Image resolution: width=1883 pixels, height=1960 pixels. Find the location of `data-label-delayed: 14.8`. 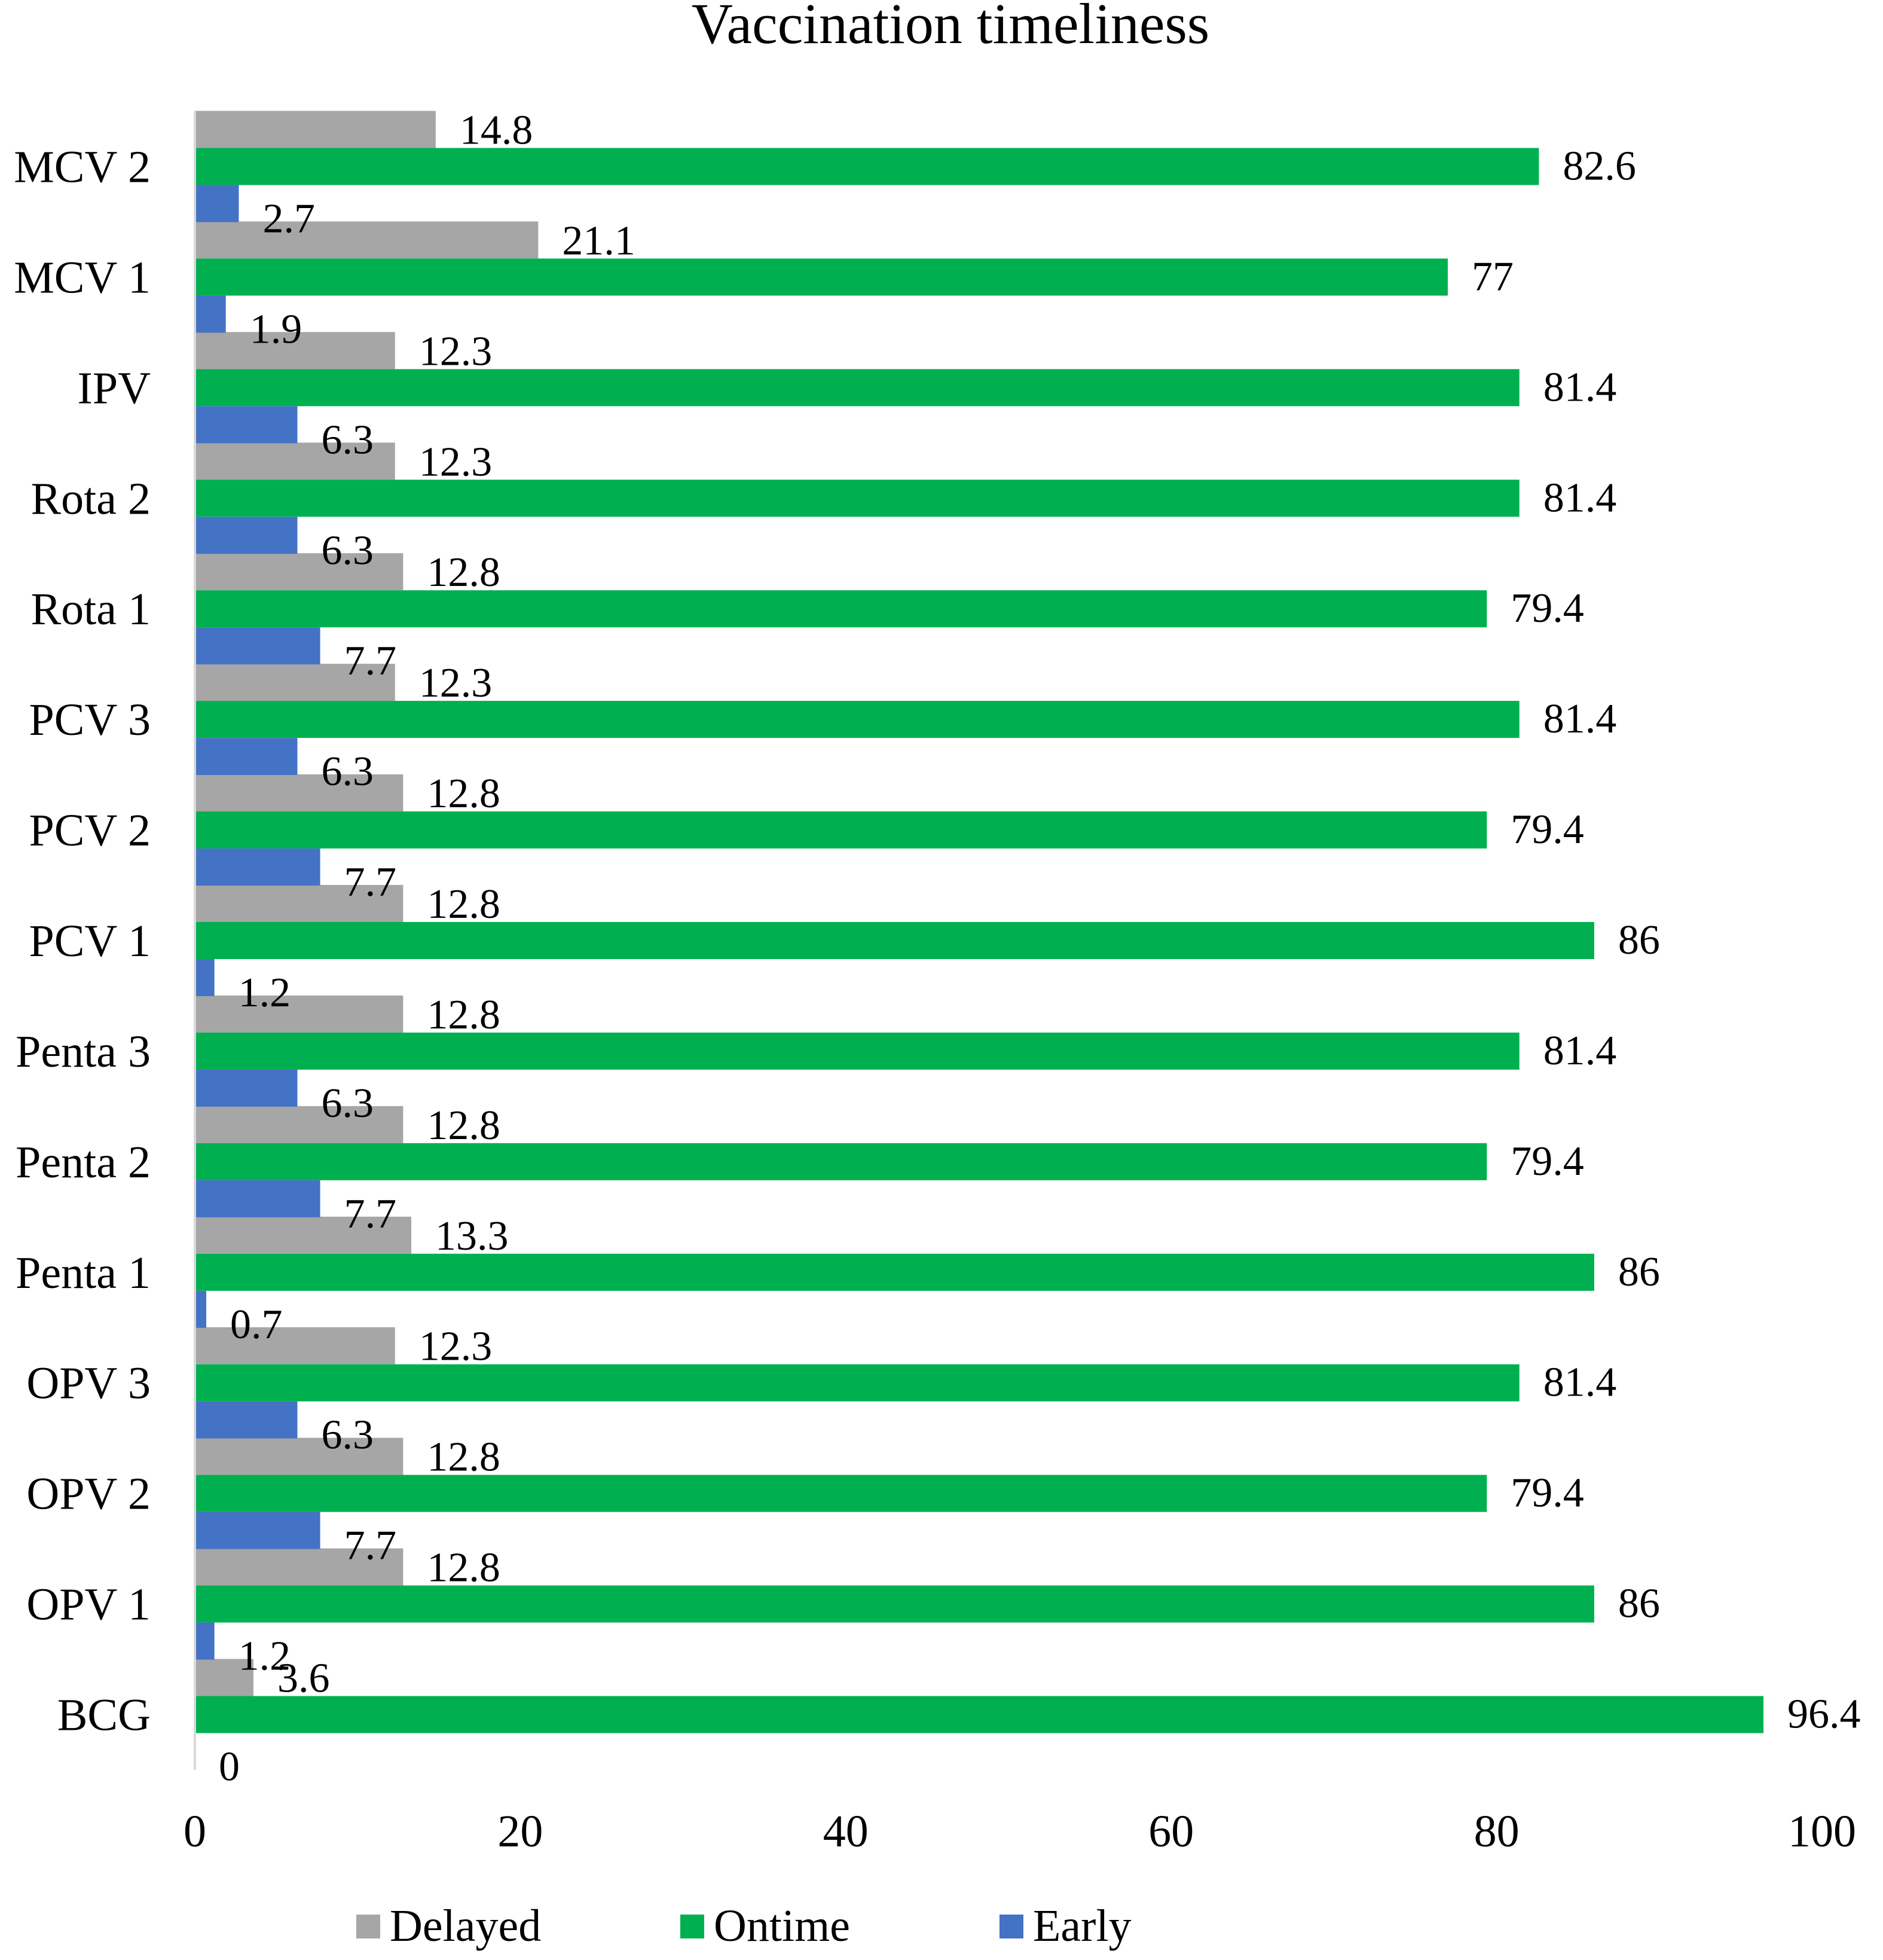

data-label-delayed: 14.8 is located at coordinates (496, 130).